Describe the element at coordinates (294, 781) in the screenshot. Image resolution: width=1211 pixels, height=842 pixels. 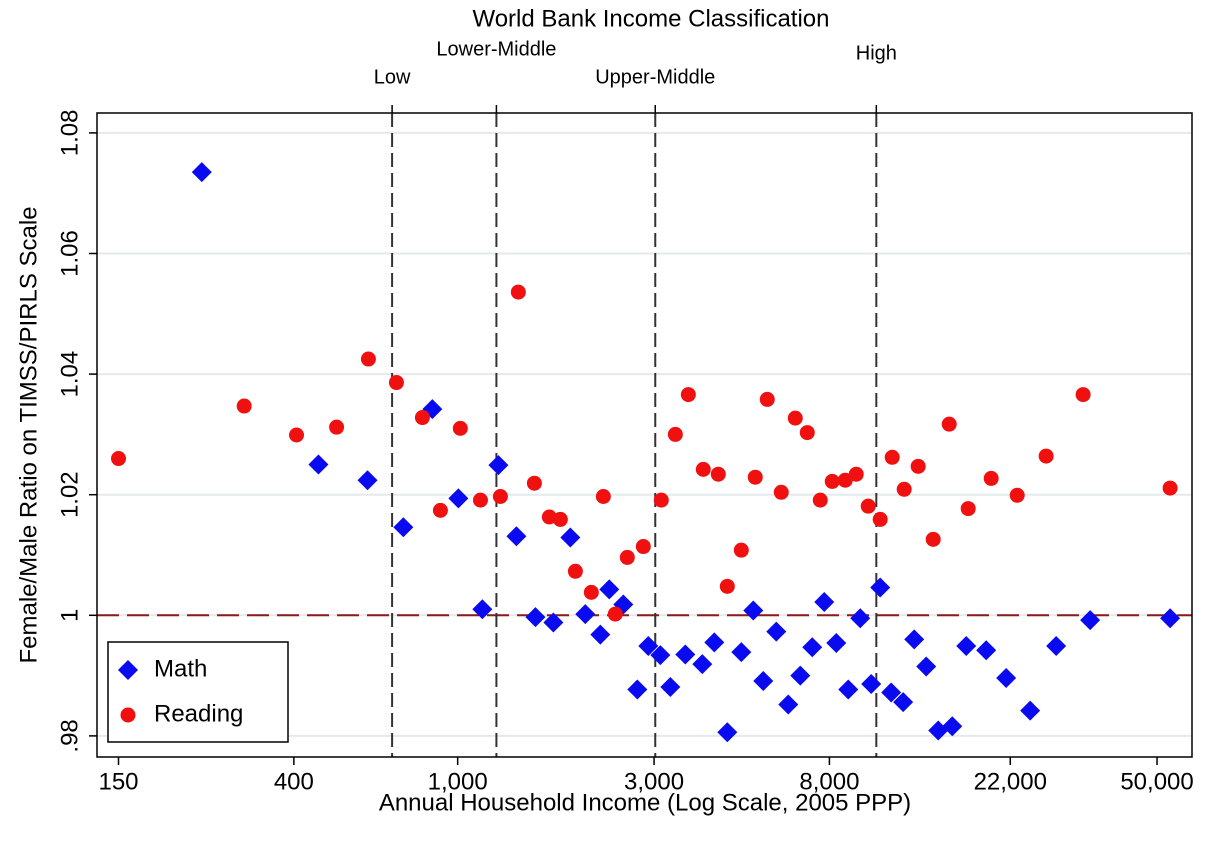
I see `x-tick-label: 400` at that location.